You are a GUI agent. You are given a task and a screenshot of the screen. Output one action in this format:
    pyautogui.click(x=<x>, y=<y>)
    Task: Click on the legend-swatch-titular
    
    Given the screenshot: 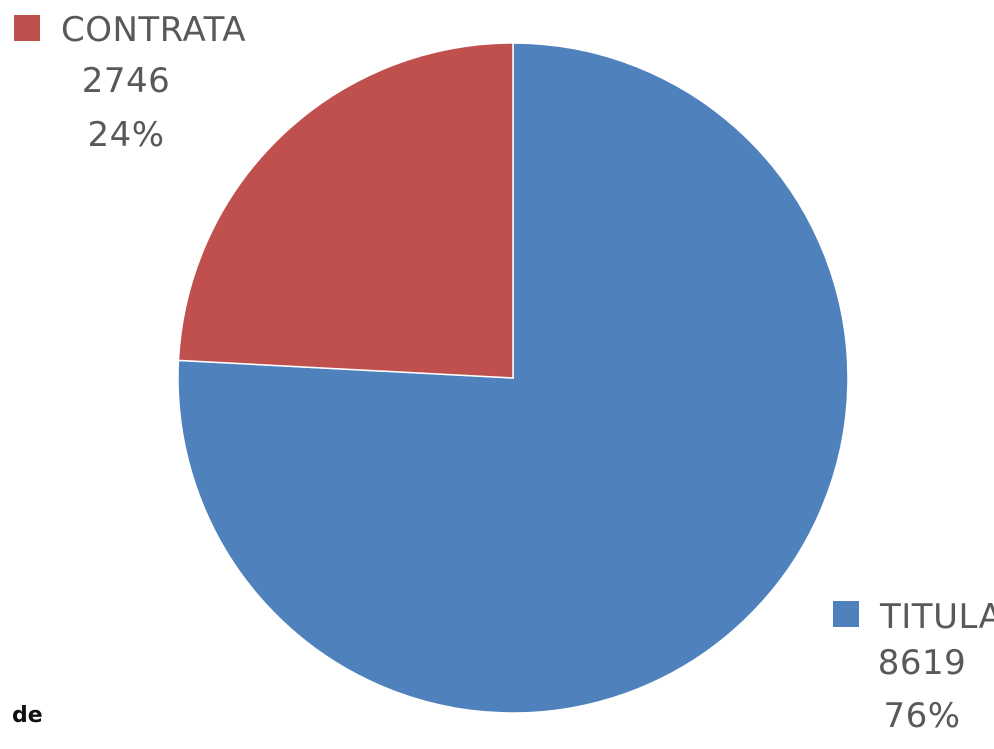 What is the action you would take?
    pyautogui.click(x=846, y=614)
    